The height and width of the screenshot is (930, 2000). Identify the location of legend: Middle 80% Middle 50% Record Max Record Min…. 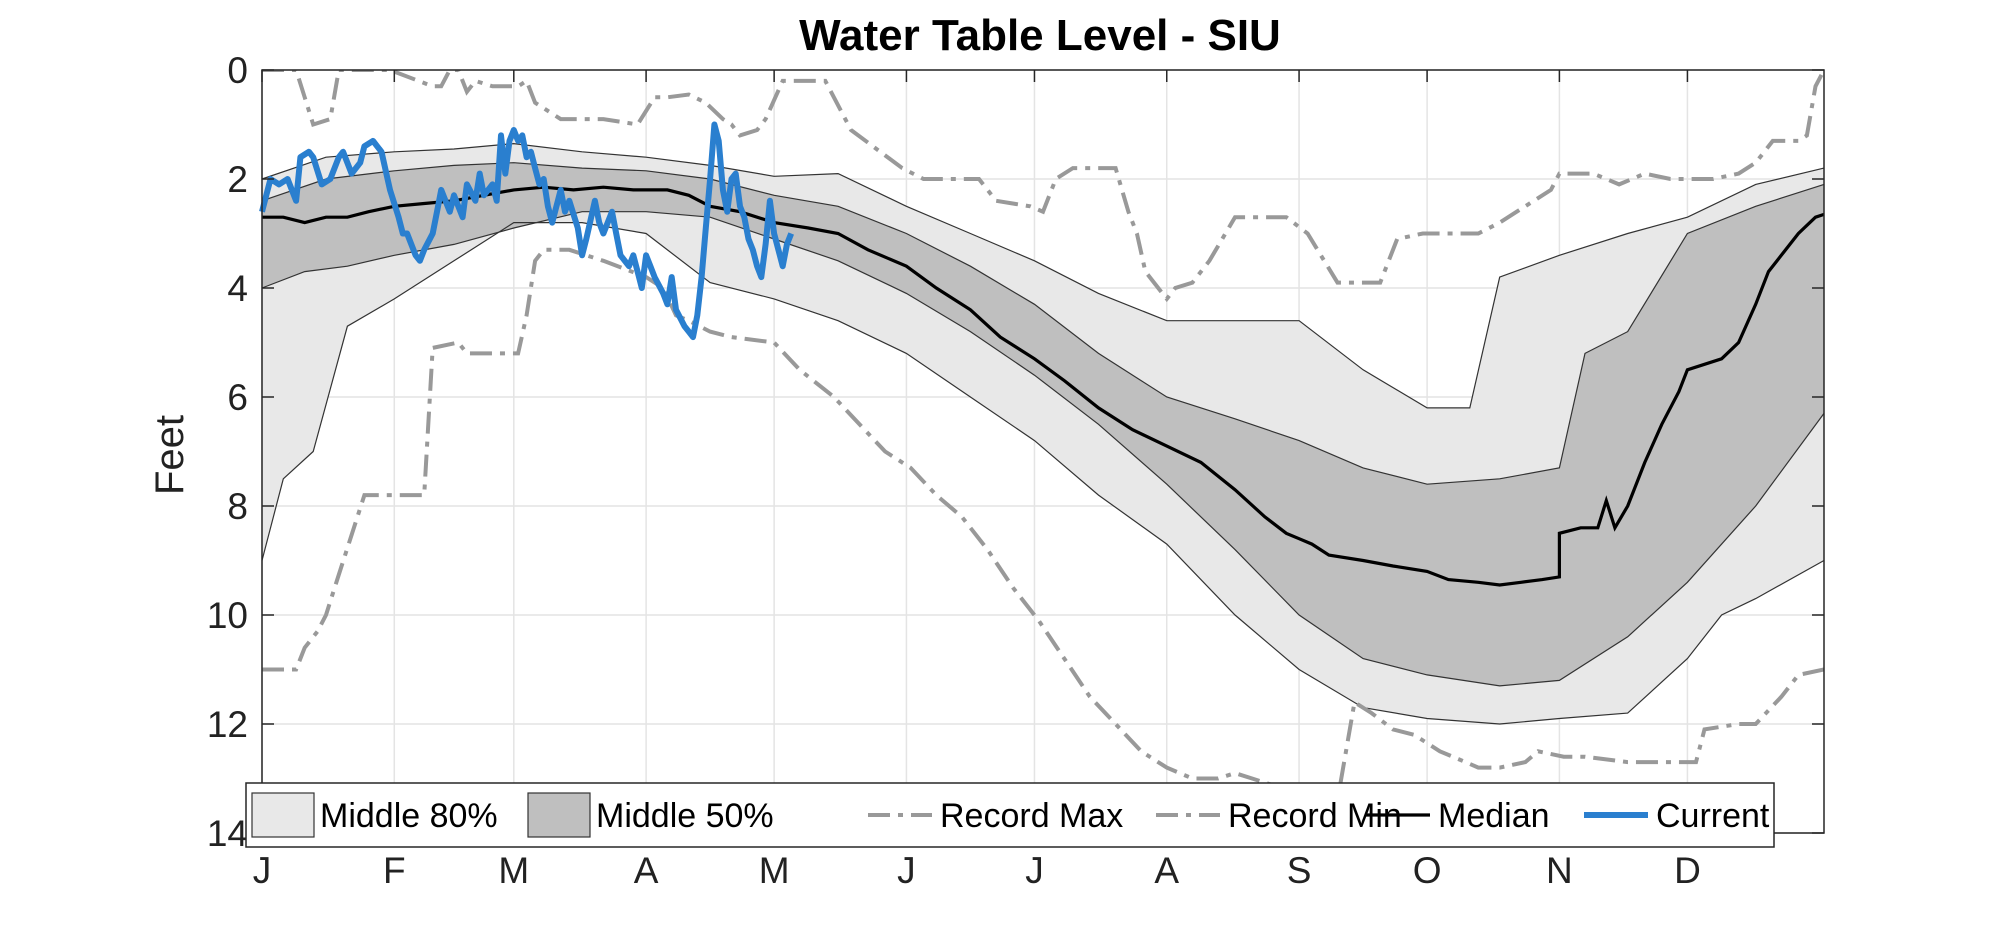
(1010, 815).